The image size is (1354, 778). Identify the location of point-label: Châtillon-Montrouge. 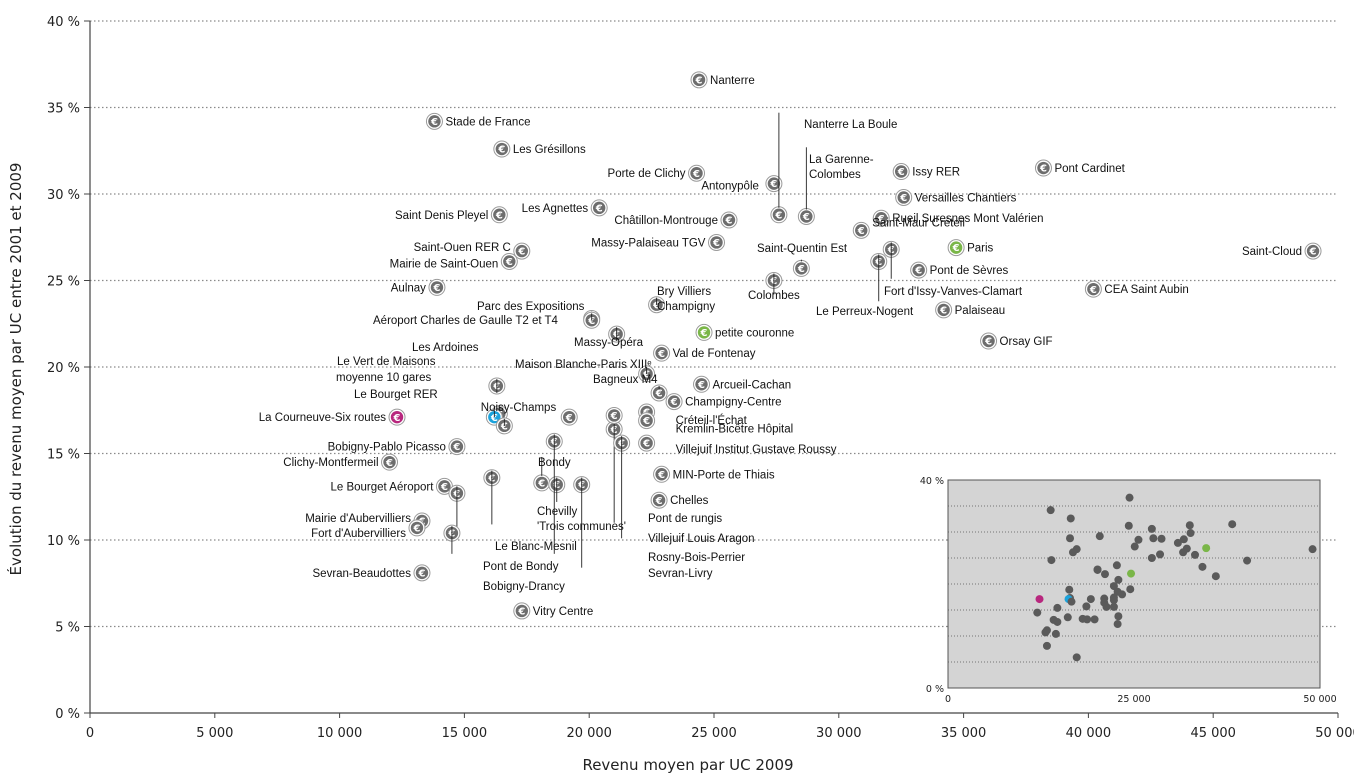
(666, 221).